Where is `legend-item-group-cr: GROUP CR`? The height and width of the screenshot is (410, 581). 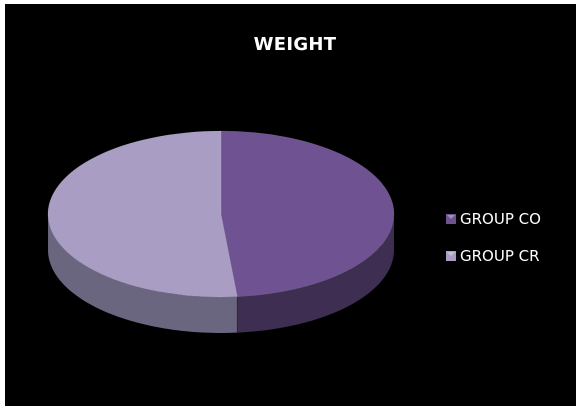 legend-item-group-cr: GROUP CR is located at coordinates (493, 256).